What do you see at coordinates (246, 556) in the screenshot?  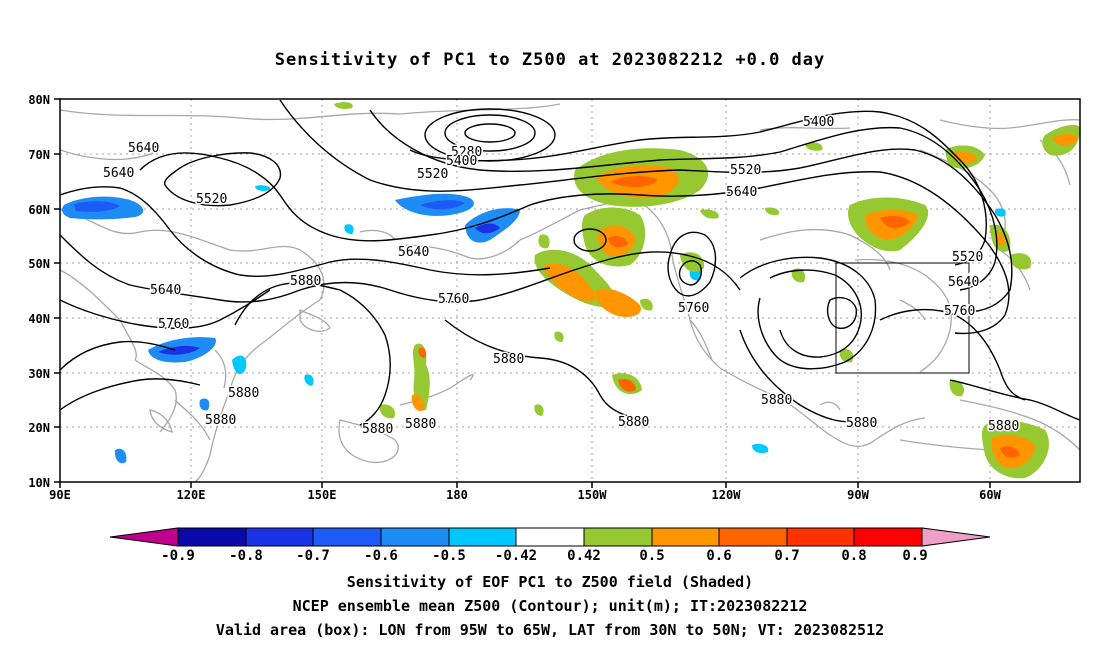 I see `colorbar-label: -0.8` at bounding box center [246, 556].